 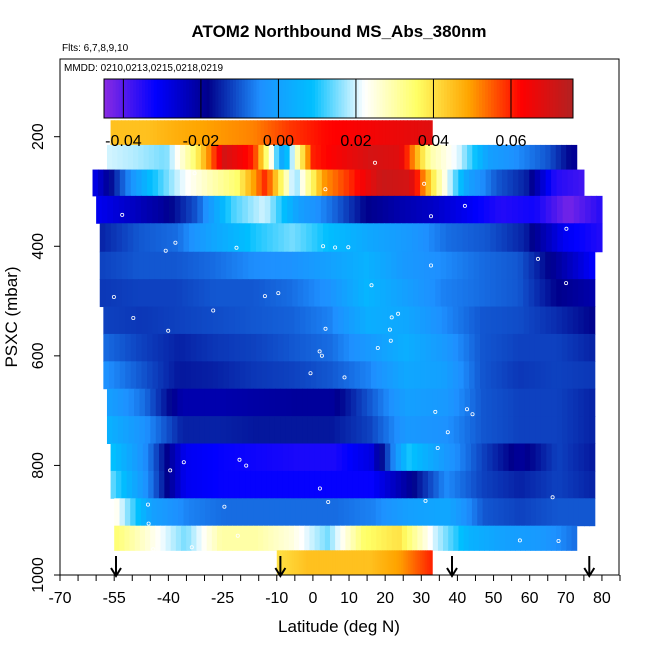 I want to click on arrow-head, so click(x=280, y=572).